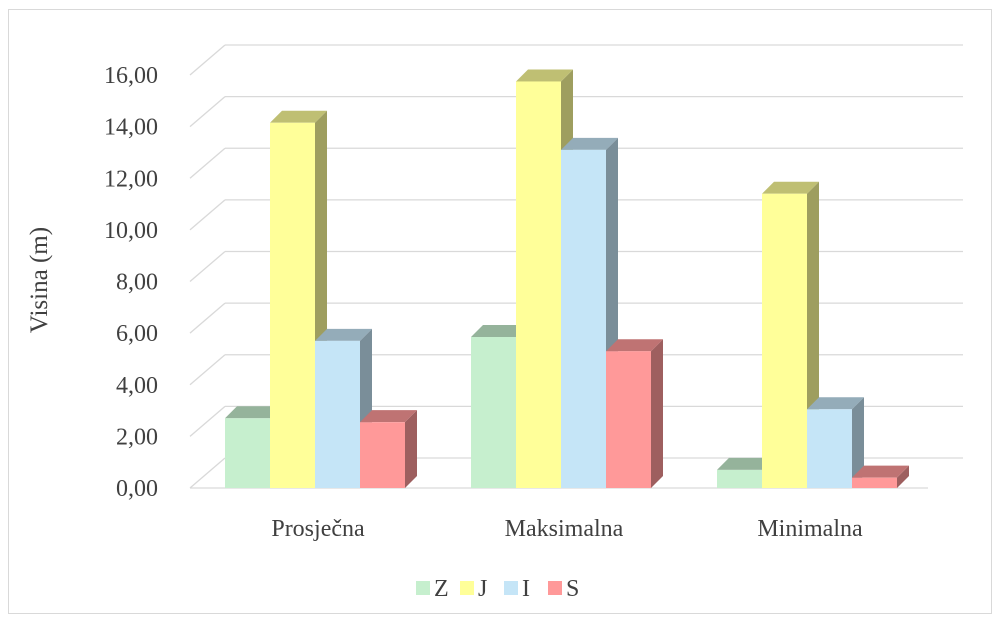 The height and width of the screenshot is (622, 1000). What do you see at coordinates (137, 386) in the screenshot?
I see `y-tick-label: 4,00` at bounding box center [137, 386].